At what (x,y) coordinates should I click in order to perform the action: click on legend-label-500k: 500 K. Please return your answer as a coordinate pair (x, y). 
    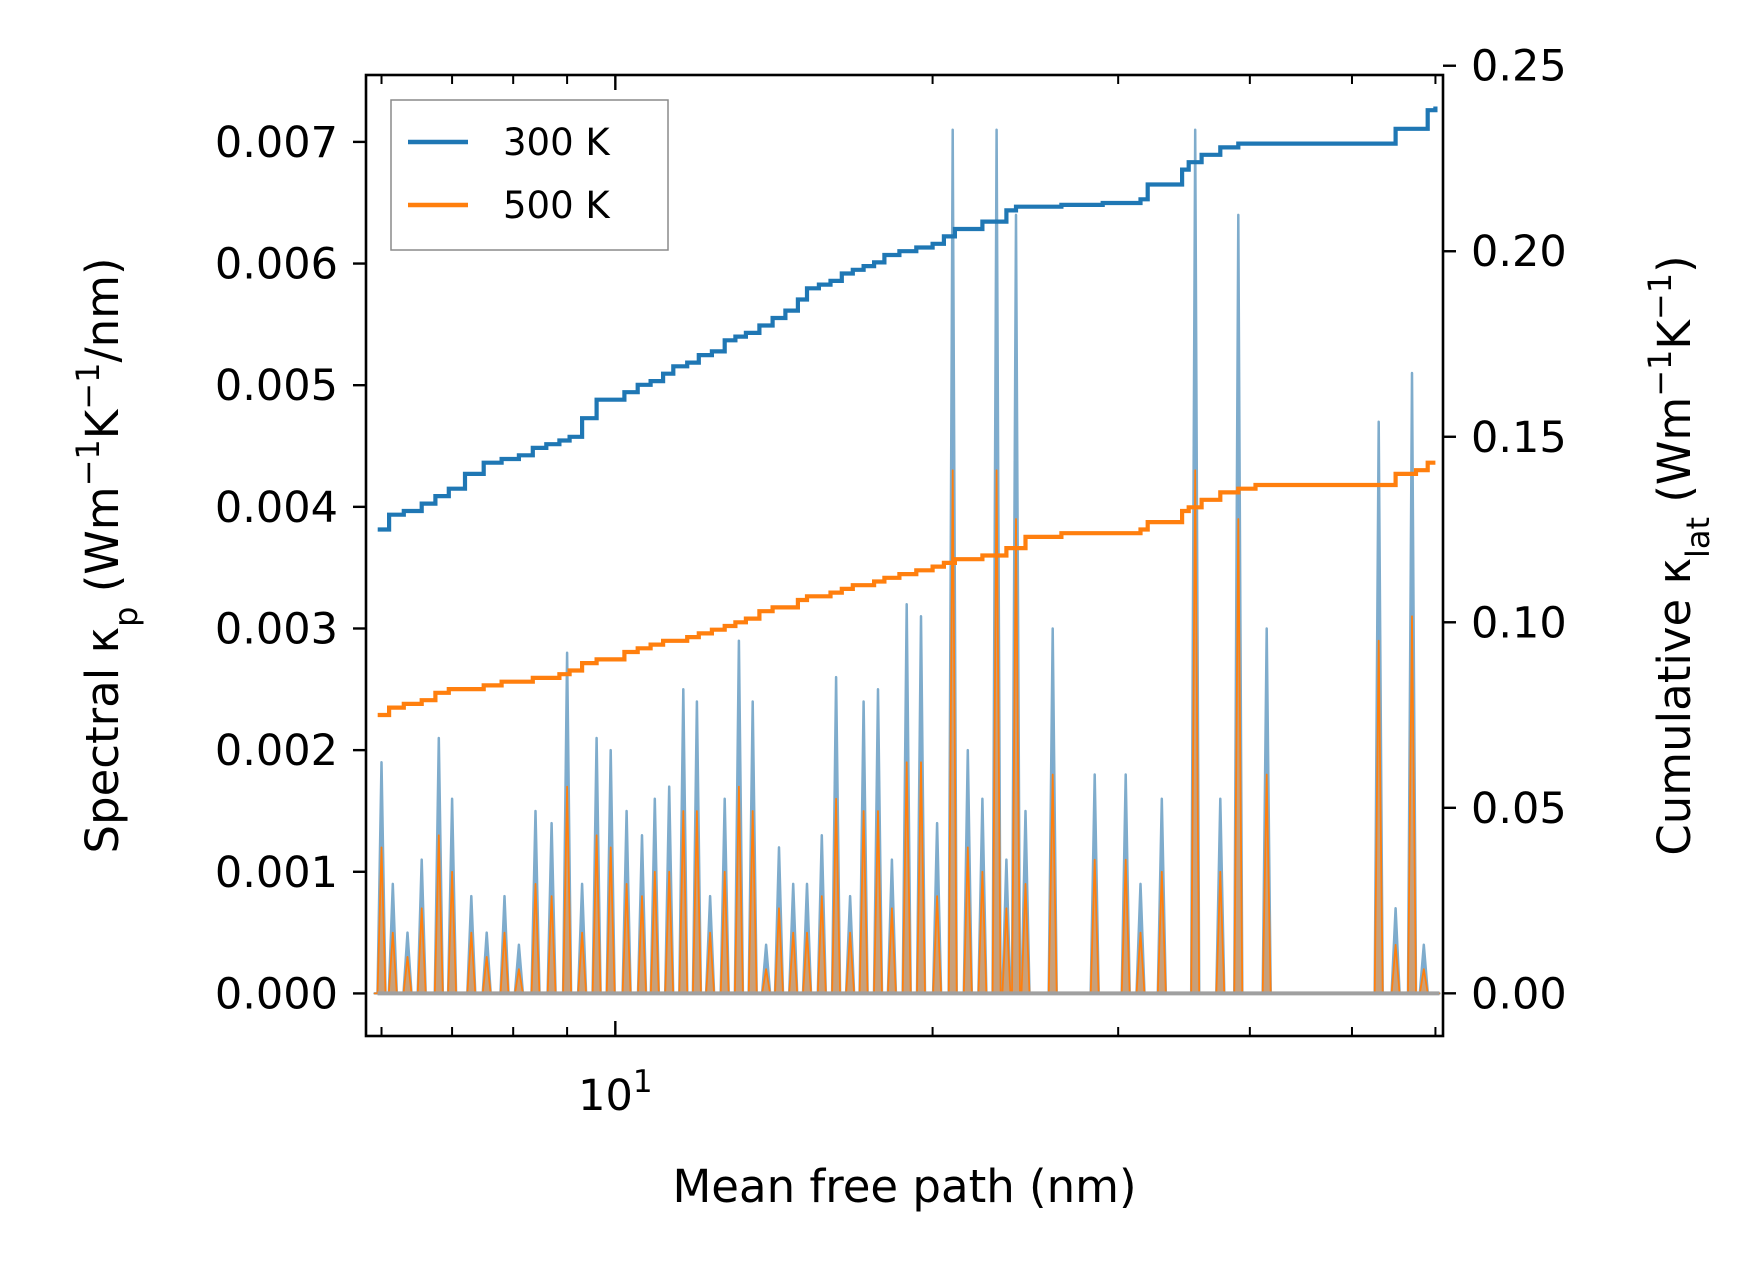
    Looking at the image, I should click on (557, 205).